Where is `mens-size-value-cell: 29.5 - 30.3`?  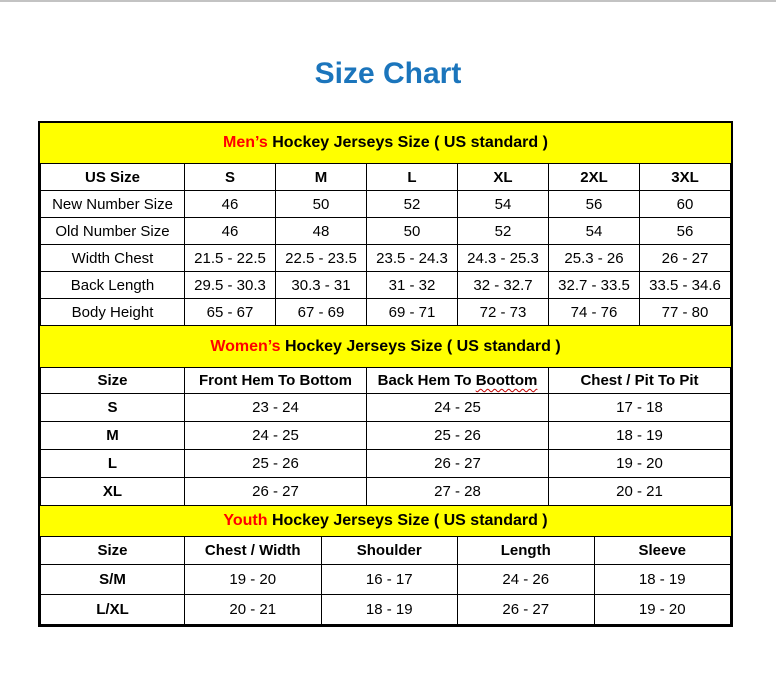
mens-size-value-cell: 29.5 - 30.3 is located at coordinates (230, 285).